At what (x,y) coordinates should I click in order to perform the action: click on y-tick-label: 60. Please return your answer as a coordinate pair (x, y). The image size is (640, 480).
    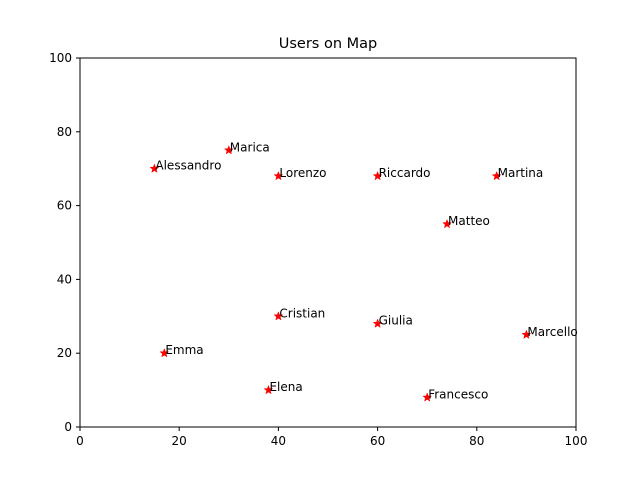
    Looking at the image, I should click on (64, 206).